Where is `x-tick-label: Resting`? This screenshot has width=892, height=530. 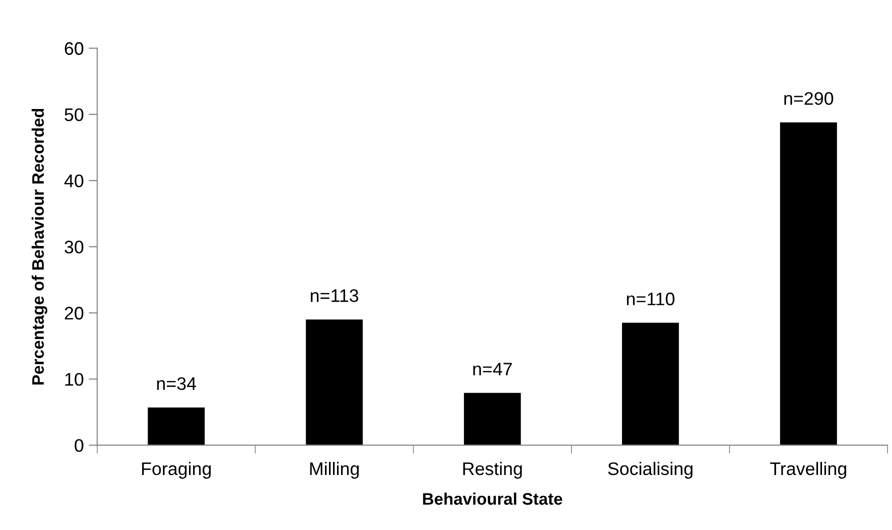 x-tick-label: Resting is located at coordinates (492, 470).